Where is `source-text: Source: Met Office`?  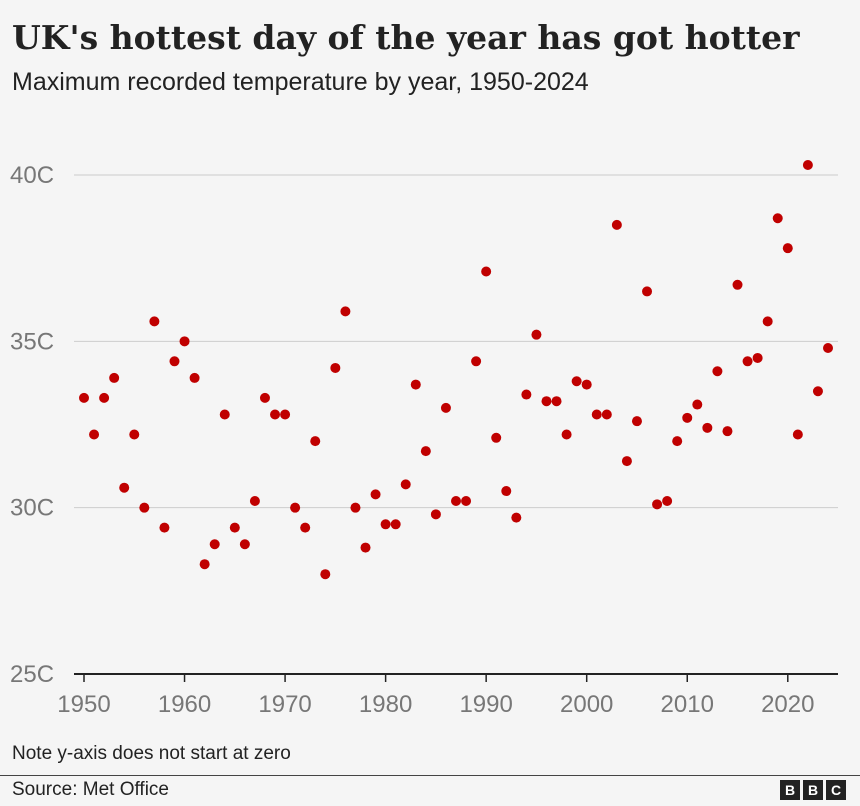
source-text: Source: Met Office is located at coordinates (90, 789).